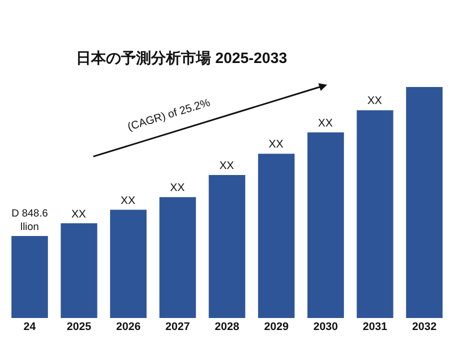 The width and height of the screenshot is (454, 341). What do you see at coordinates (424, 327) in the screenshot?
I see `x-tick-label: 2032` at bounding box center [424, 327].